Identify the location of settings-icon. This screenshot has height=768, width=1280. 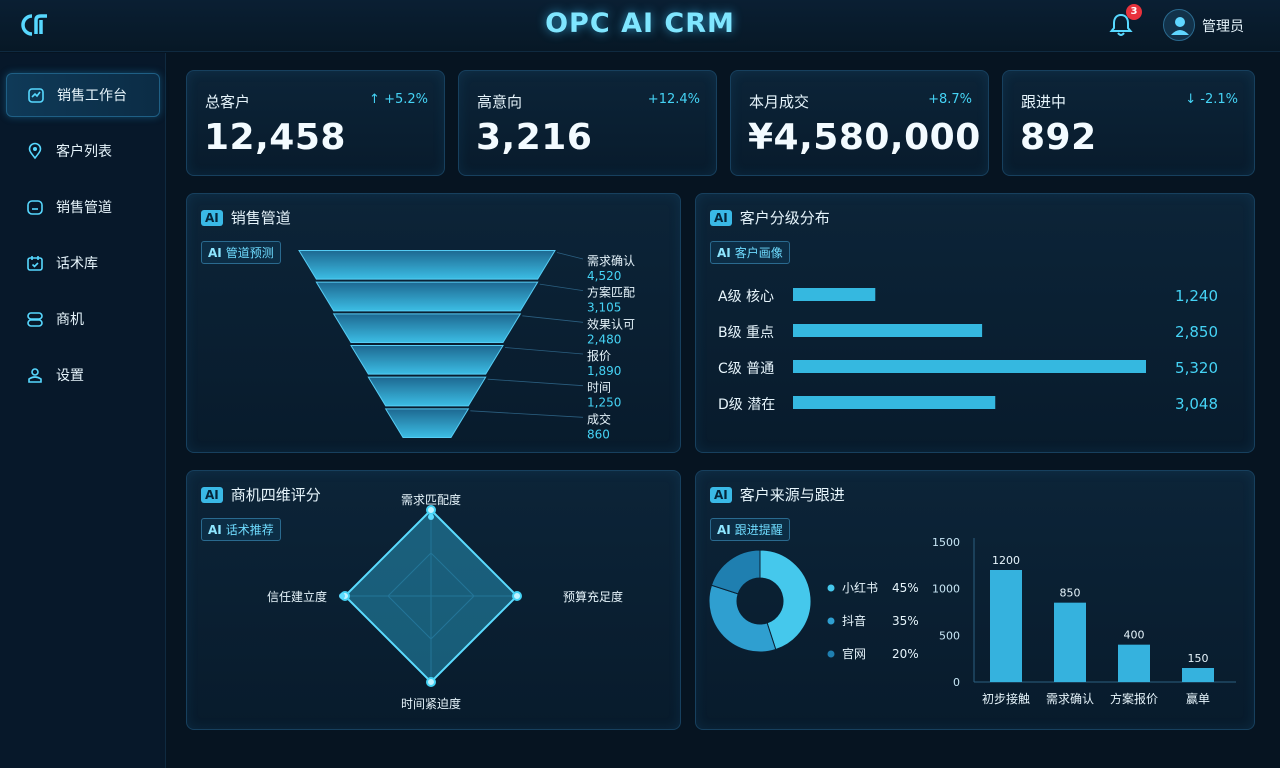
(35, 375).